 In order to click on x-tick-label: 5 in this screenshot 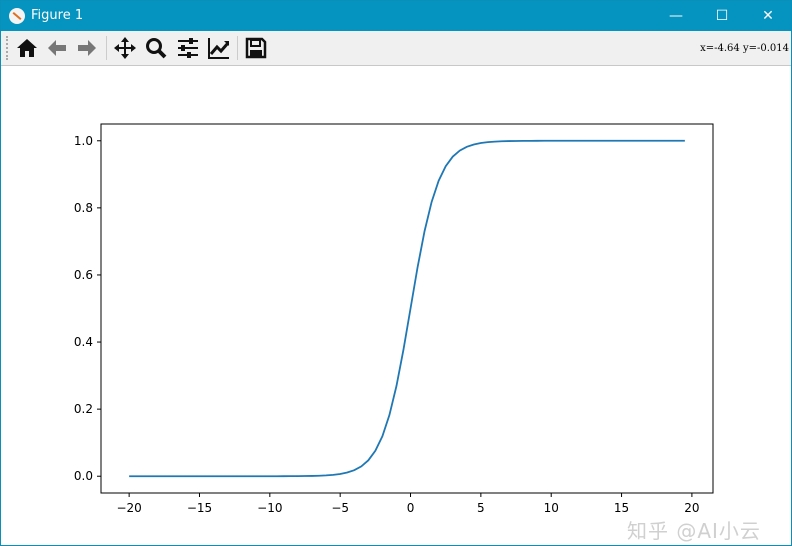, I will do `click(481, 508)`.